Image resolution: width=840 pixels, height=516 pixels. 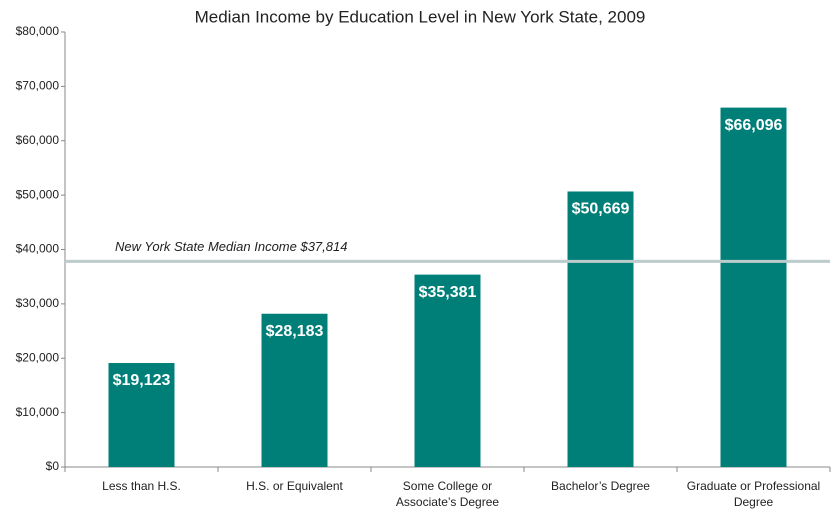 I want to click on y-tick-label: $50,000, so click(x=38, y=194).